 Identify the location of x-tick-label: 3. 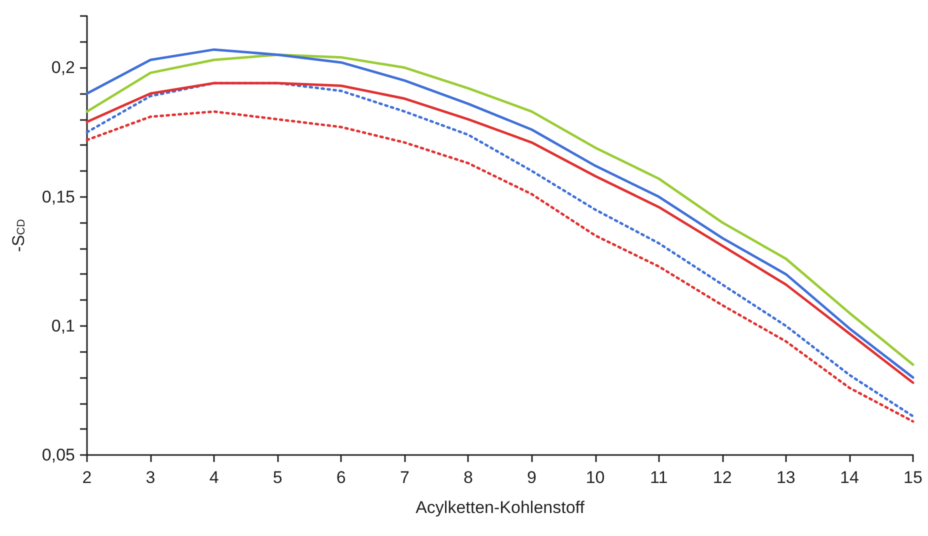
(151, 477).